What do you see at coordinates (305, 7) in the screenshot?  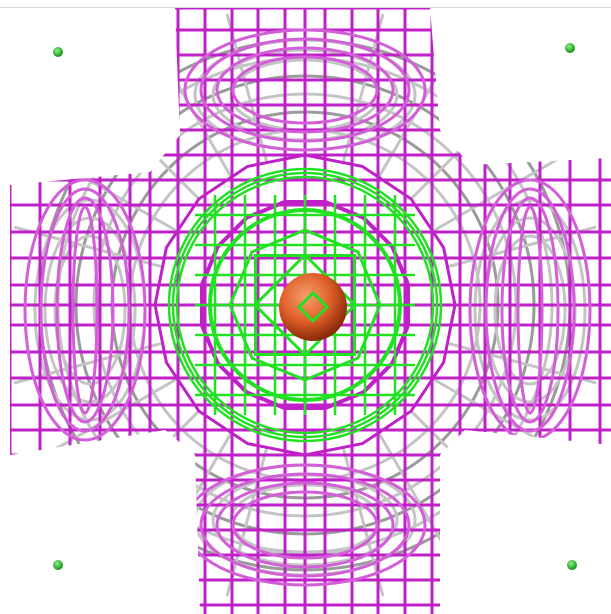 I see `viewer-top-border` at bounding box center [305, 7].